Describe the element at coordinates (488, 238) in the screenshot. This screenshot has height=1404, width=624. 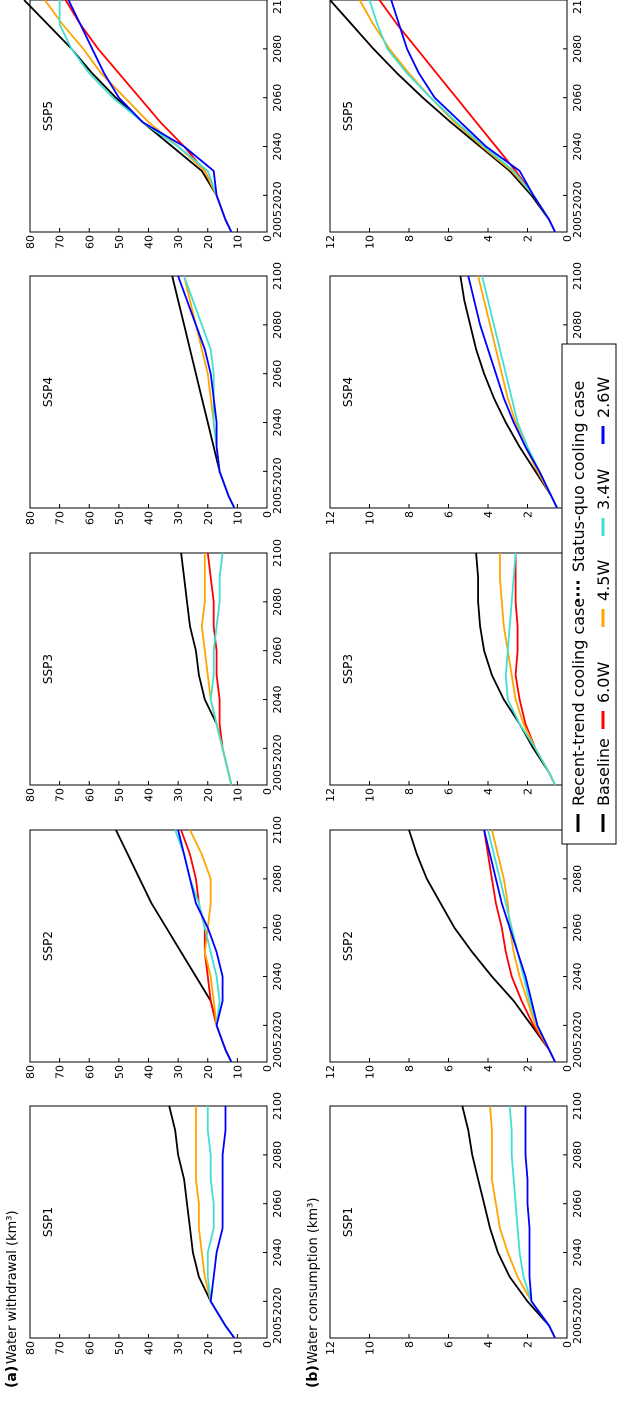
I see `panel-b-ssp5-ytick-label: 4` at that location.